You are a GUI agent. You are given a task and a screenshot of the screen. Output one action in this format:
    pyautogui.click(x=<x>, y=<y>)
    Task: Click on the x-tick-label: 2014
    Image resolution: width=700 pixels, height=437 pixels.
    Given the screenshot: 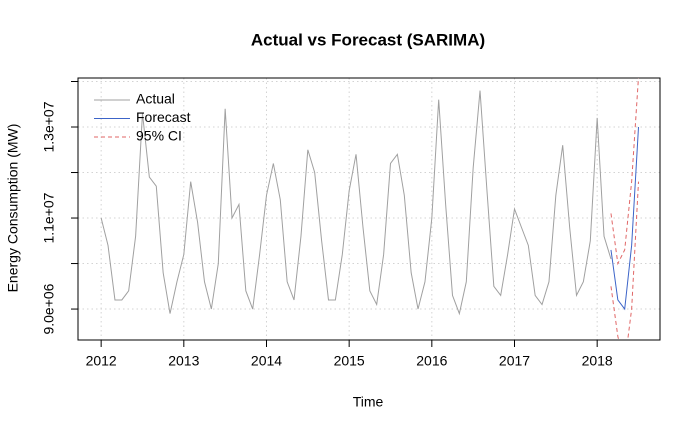 What is the action you would take?
    pyautogui.click(x=266, y=361)
    